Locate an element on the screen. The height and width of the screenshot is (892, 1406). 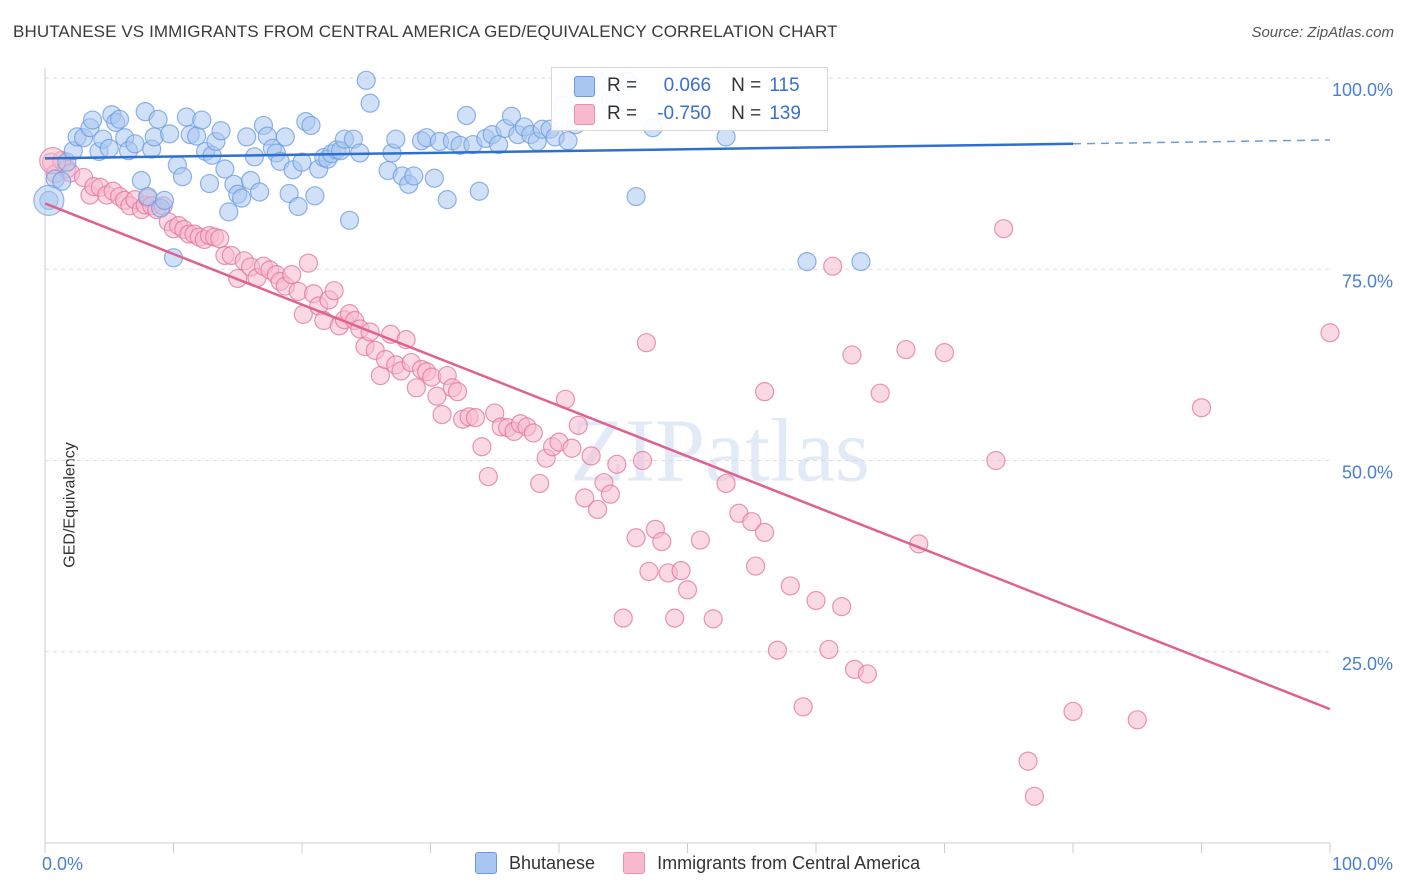
legend-r-value: 0.066 is located at coordinates (687, 85).